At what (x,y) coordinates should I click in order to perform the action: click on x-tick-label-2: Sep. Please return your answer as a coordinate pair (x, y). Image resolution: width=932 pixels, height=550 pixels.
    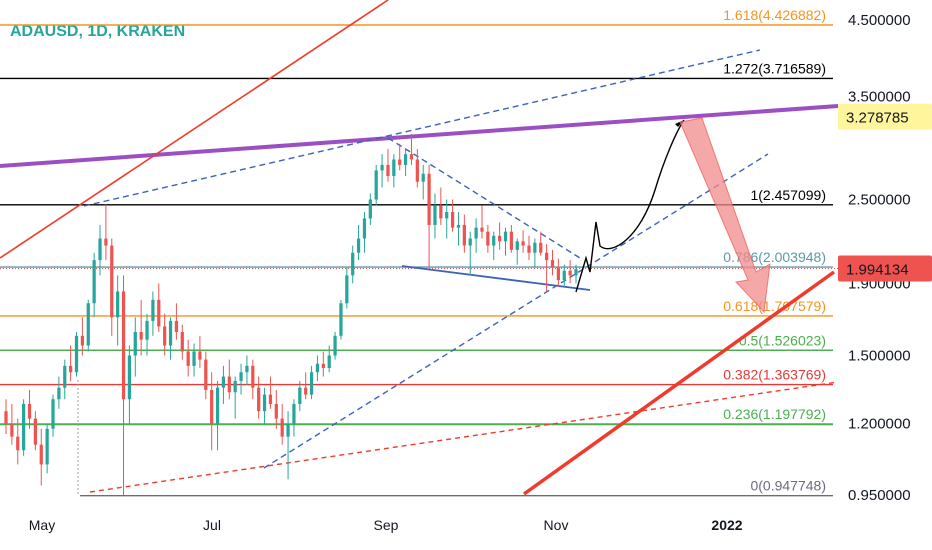
    Looking at the image, I should click on (386, 525).